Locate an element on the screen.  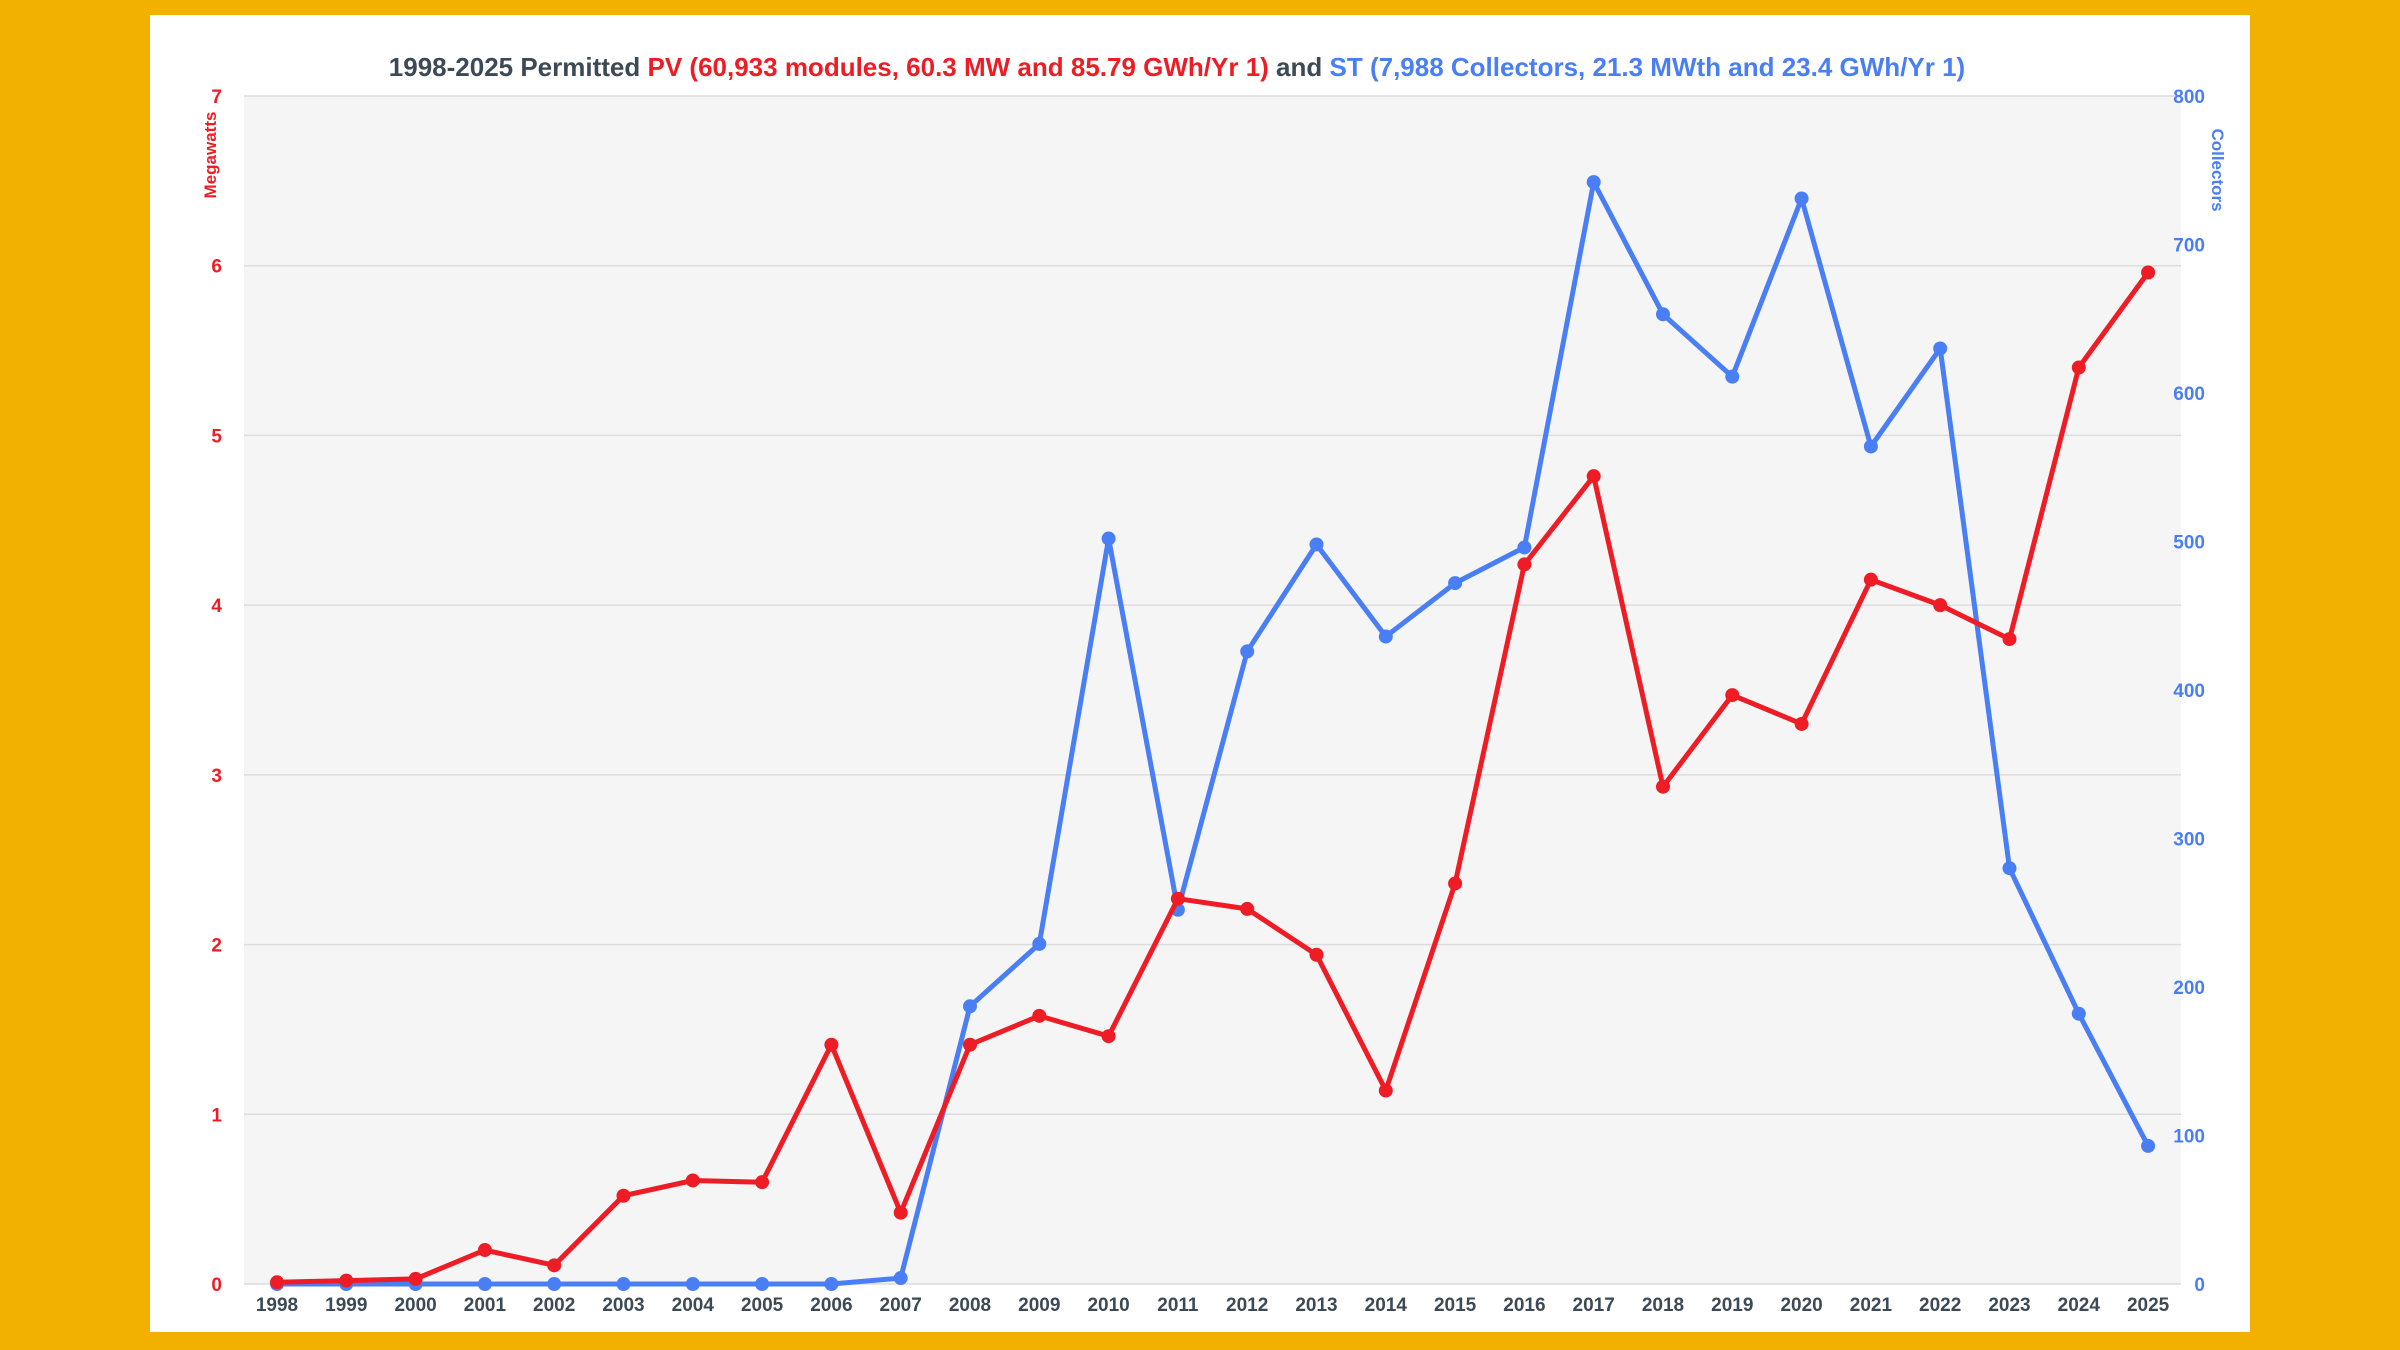
y-left-tick-label: 3 is located at coordinates (216, 776).